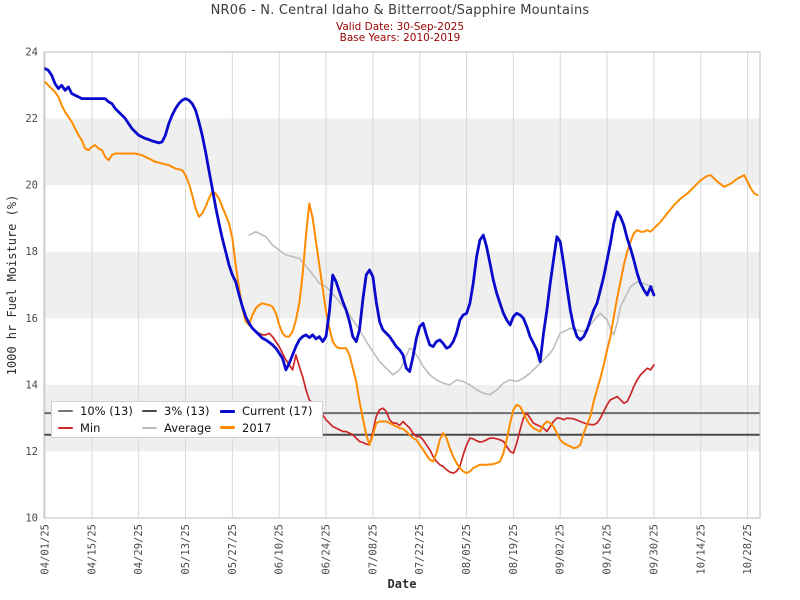  What do you see at coordinates (65, 411) in the screenshot?
I see `legend-swatch-10pct` at bounding box center [65, 411].